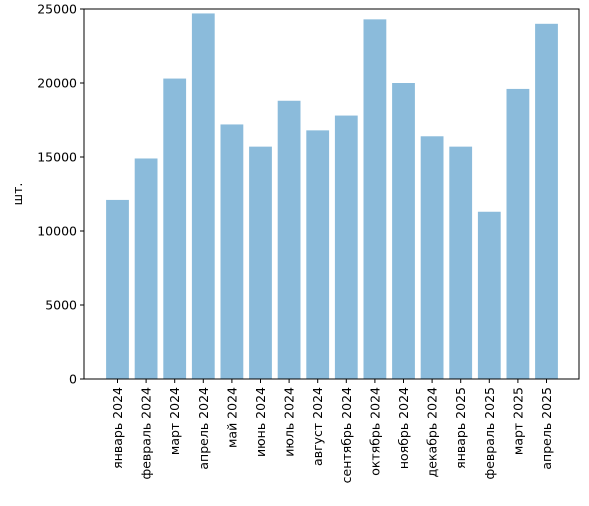 Image resolution: width=589 pixels, height=506 pixels. What do you see at coordinates (117, 428) in the screenshot?
I see `x-tick-label: январь 2024` at bounding box center [117, 428].